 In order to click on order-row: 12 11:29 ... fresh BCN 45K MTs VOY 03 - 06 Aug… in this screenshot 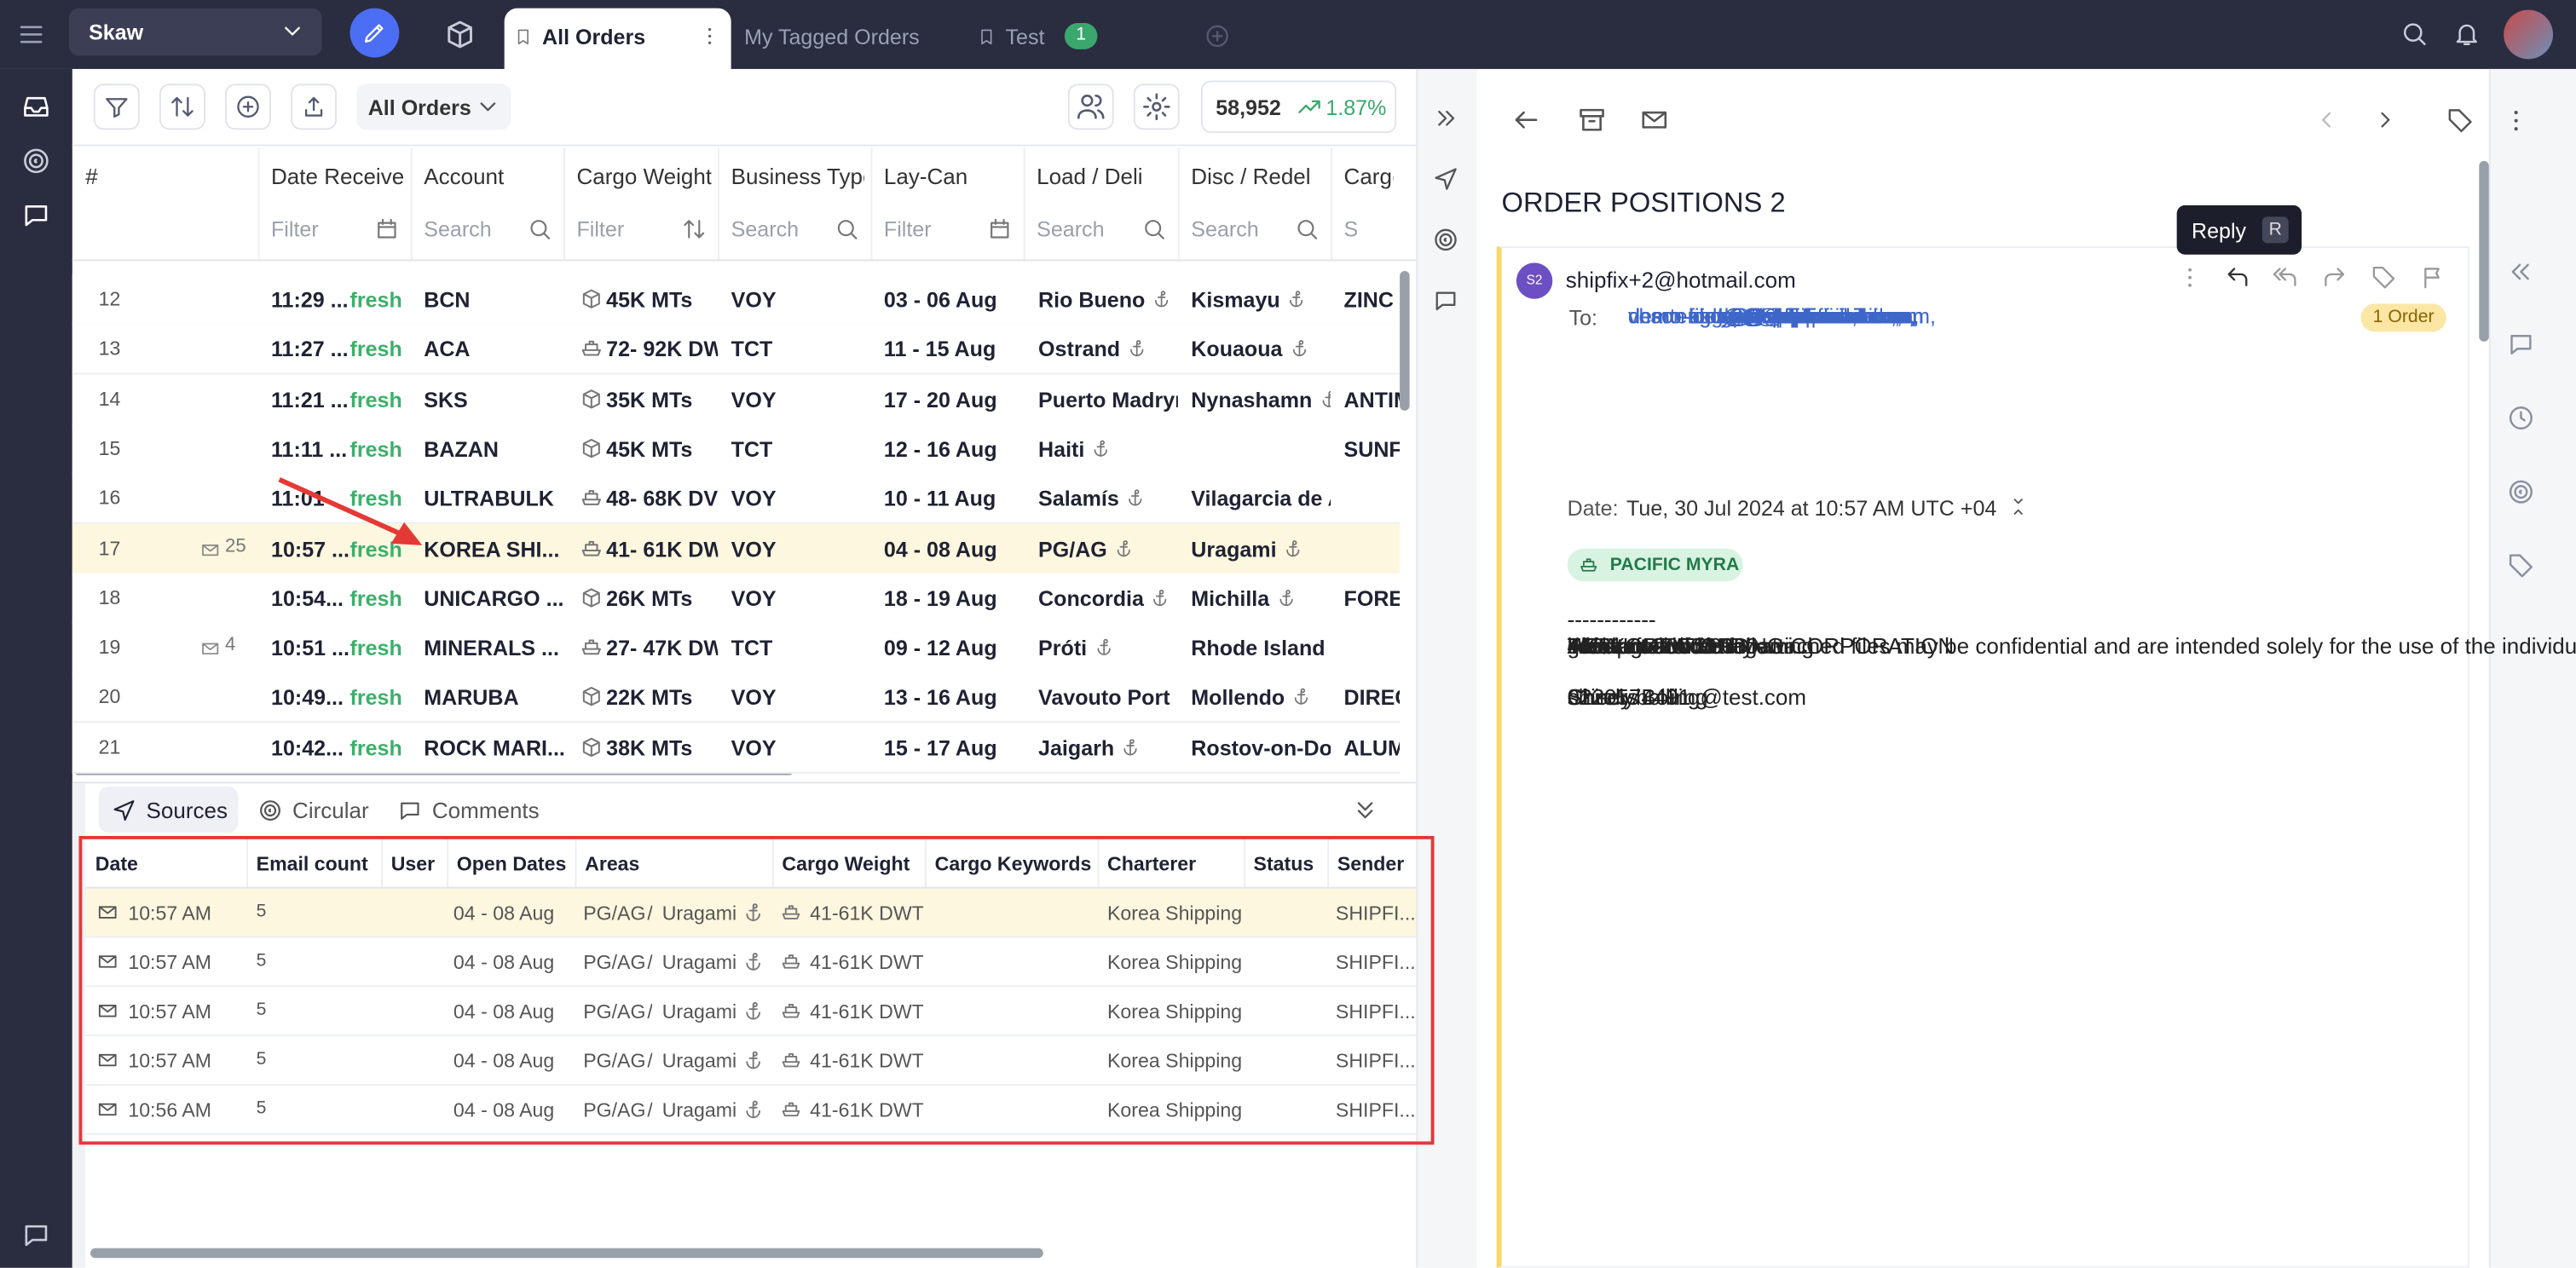, I will do `click(736, 300)`.